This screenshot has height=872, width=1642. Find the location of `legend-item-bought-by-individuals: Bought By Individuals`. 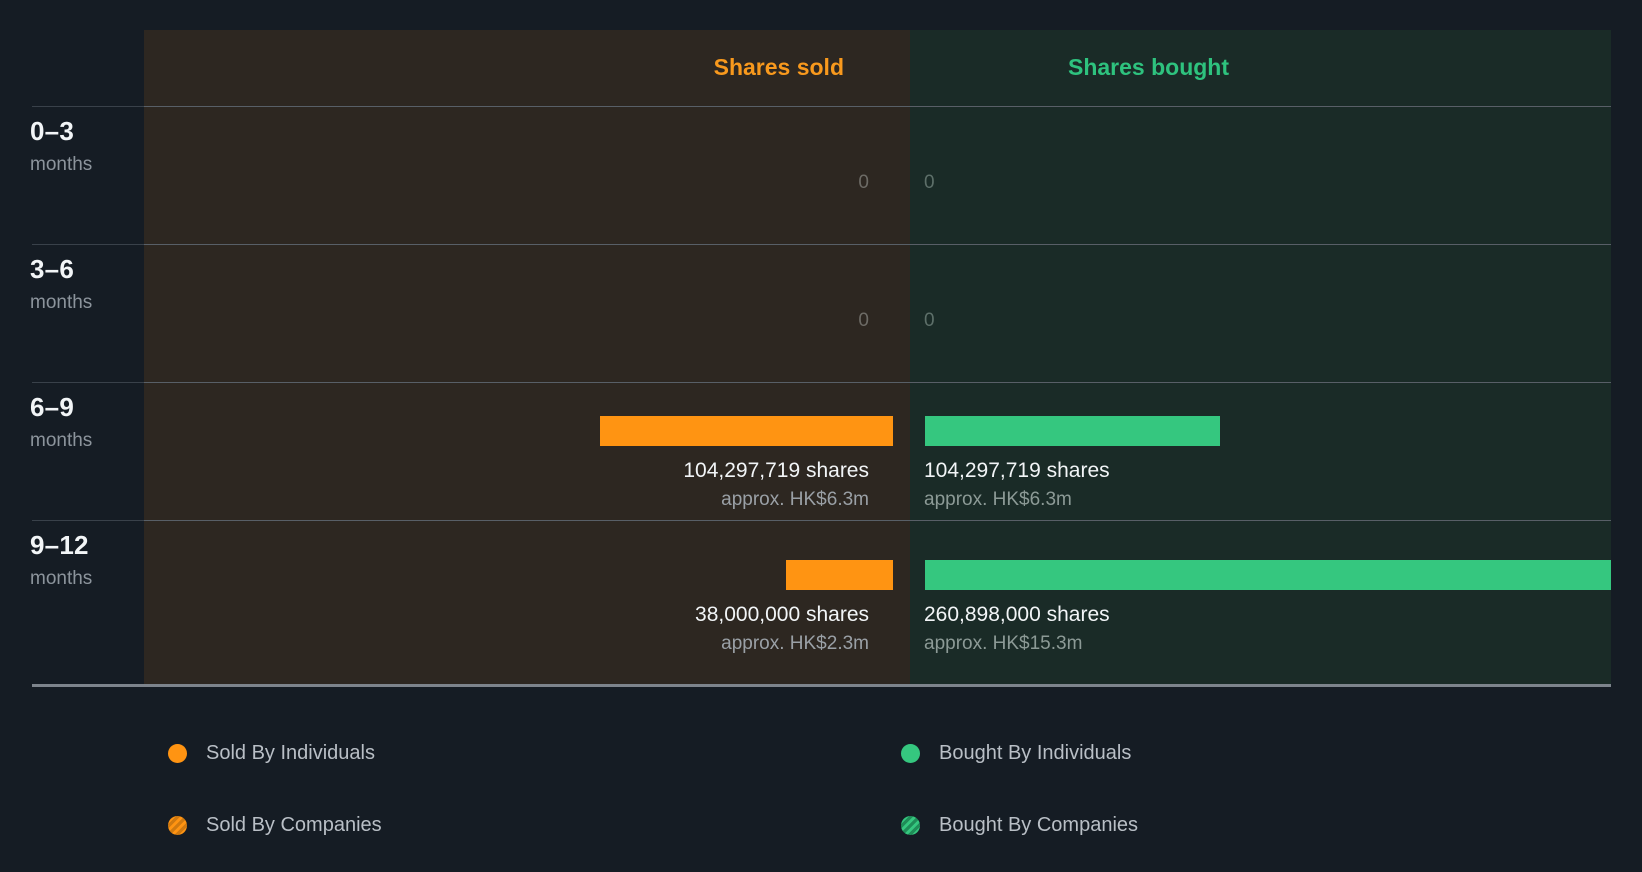

legend-item-bought-by-individuals: Bought By Individuals is located at coordinates (1016, 753).